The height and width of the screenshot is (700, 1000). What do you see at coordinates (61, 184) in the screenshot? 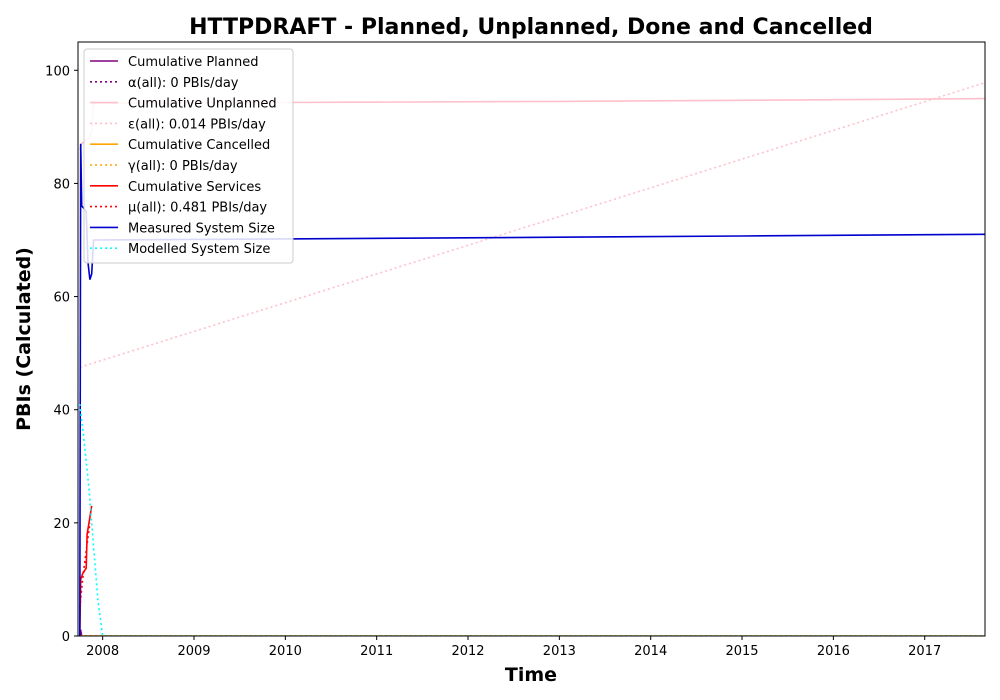
I see `y-tick-label: 80` at bounding box center [61, 184].